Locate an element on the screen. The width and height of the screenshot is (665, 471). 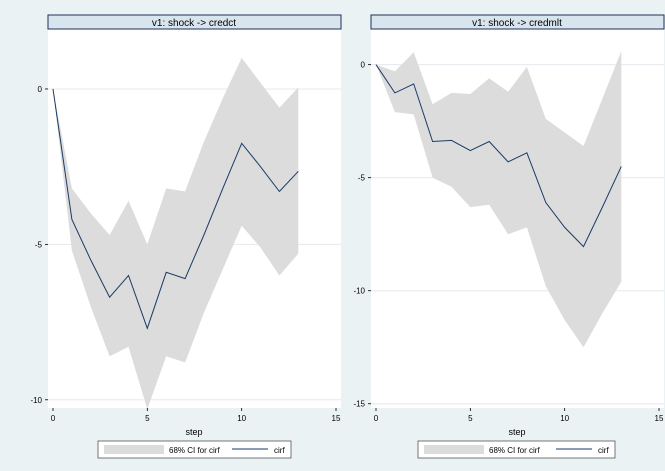
panel-title-credct: v1: shock -> credct is located at coordinates (194, 23).